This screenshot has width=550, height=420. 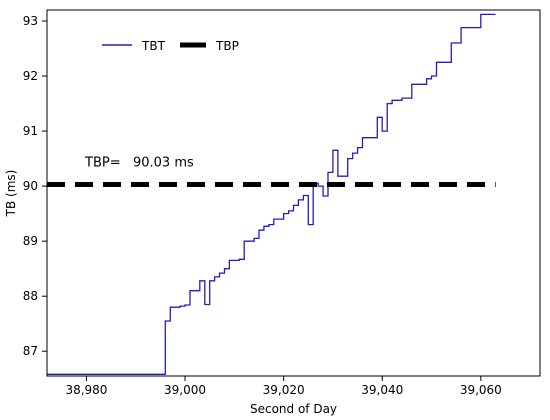 What do you see at coordinates (30, 296) in the screenshot?
I see `y-tick-label: 88` at bounding box center [30, 296].